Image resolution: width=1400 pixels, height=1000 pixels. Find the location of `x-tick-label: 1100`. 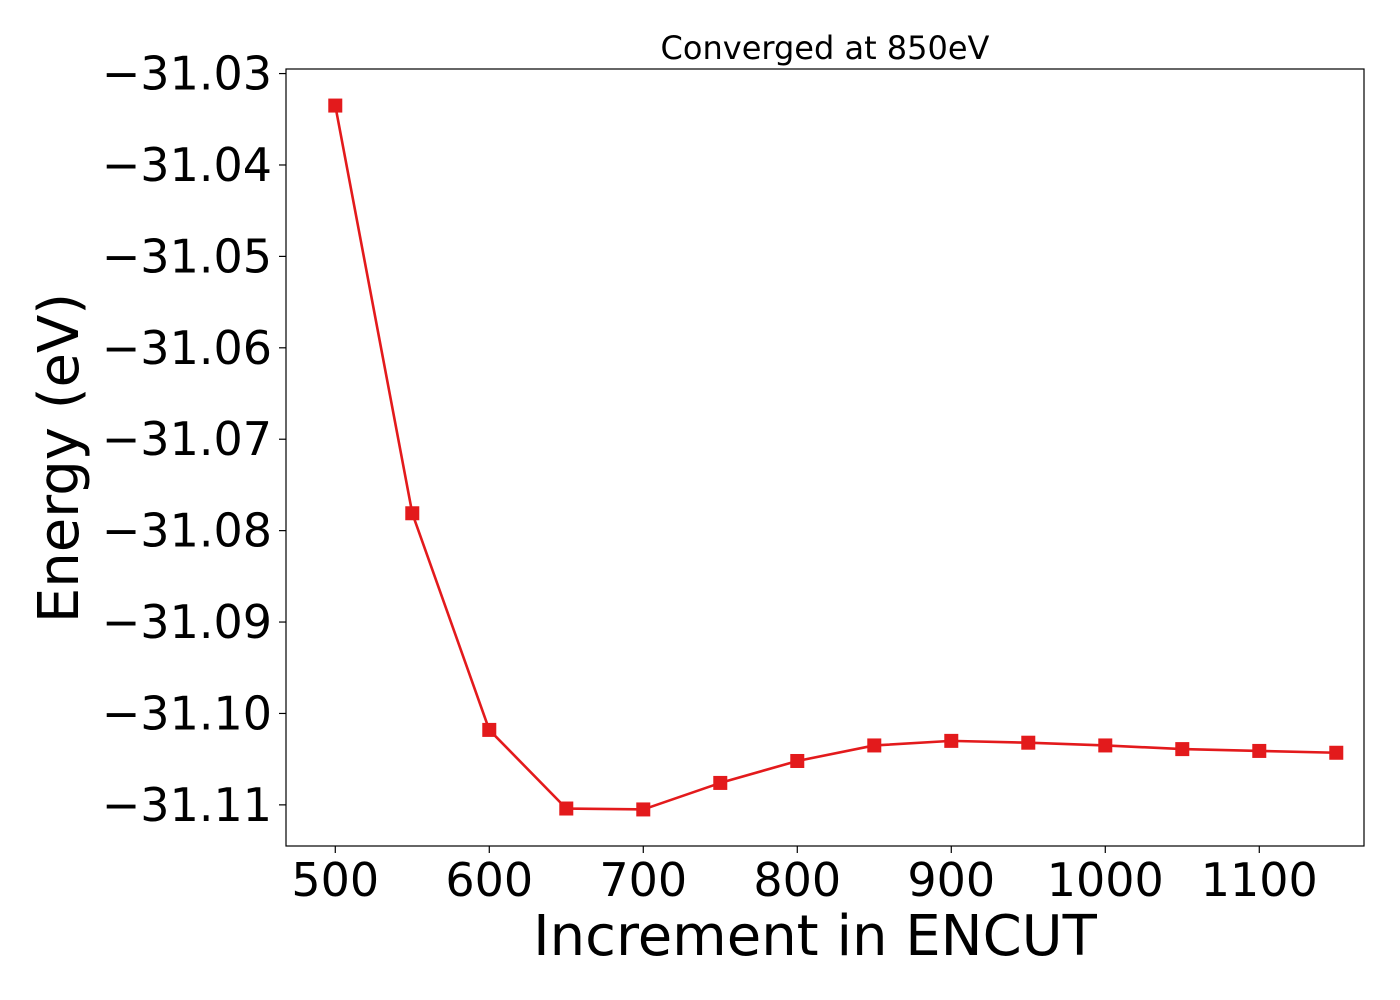

x-tick-label: 1100 is located at coordinates (1259, 880).